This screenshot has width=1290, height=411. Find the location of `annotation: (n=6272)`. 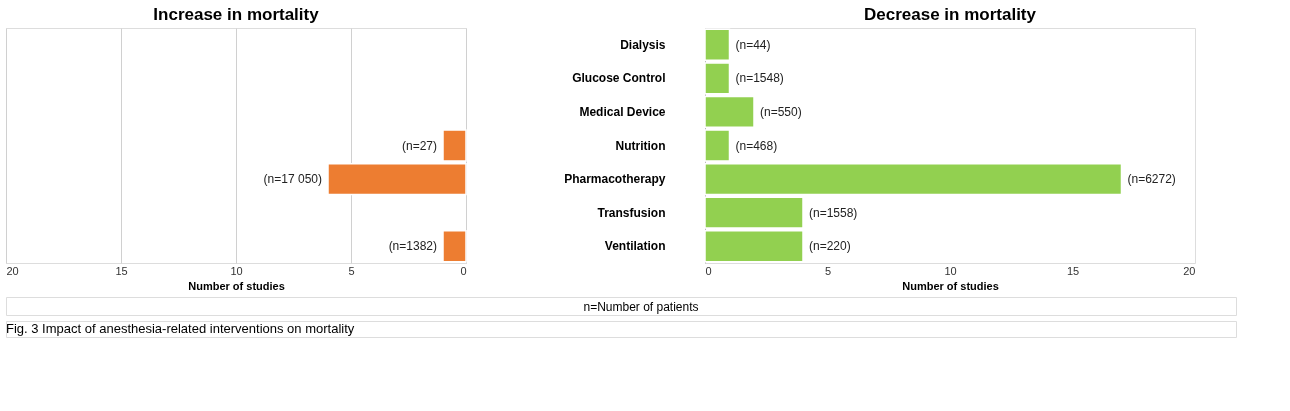

annotation: (n=6272) is located at coordinates (1151, 179).